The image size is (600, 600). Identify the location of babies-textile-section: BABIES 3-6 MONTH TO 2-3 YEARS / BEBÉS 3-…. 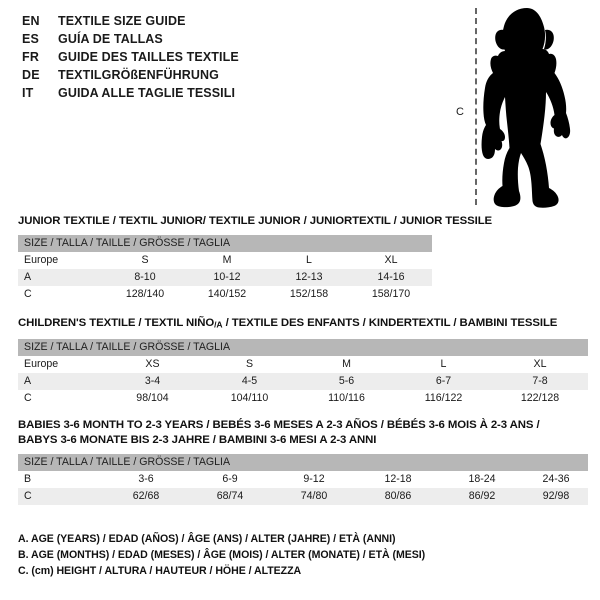
(303, 461).